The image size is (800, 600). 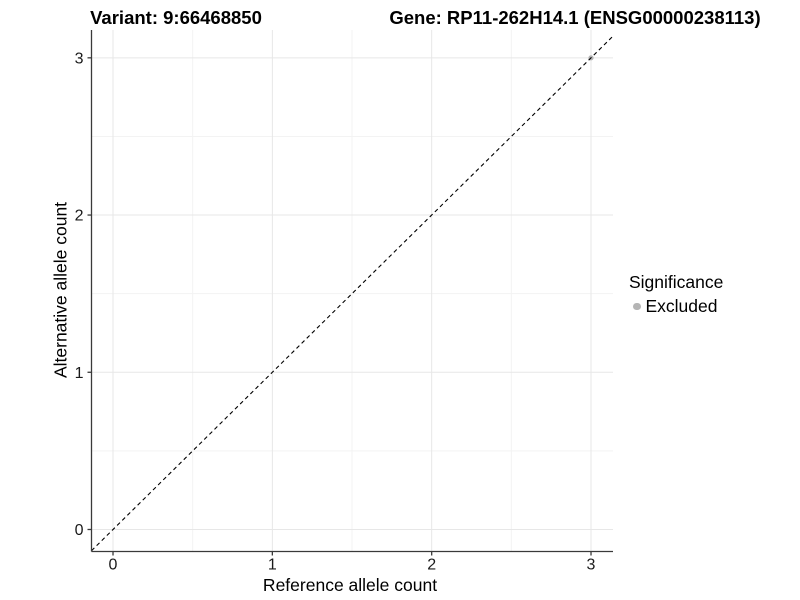 What do you see at coordinates (113, 565) in the screenshot?
I see `x-tick-label: 0` at bounding box center [113, 565].